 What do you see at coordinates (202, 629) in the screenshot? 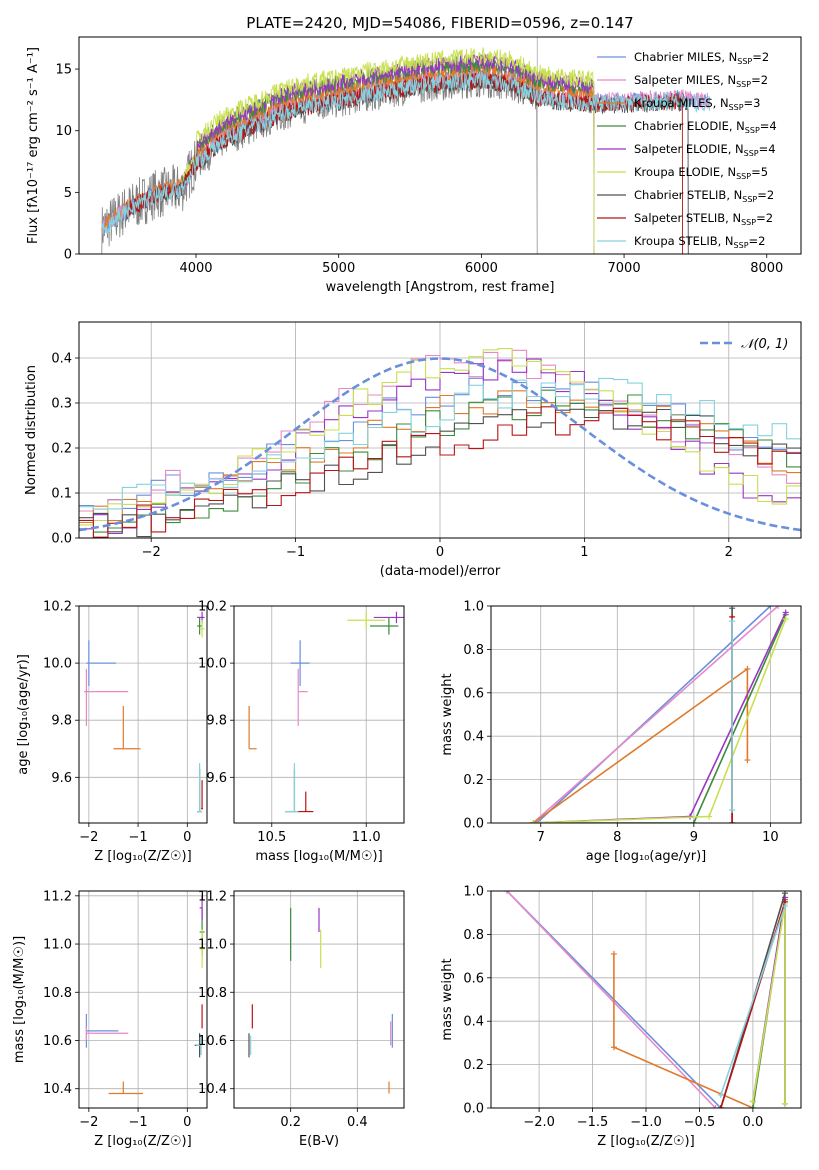
I see `errorbar-kroupa_elodie` at bounding box center [202, 629].